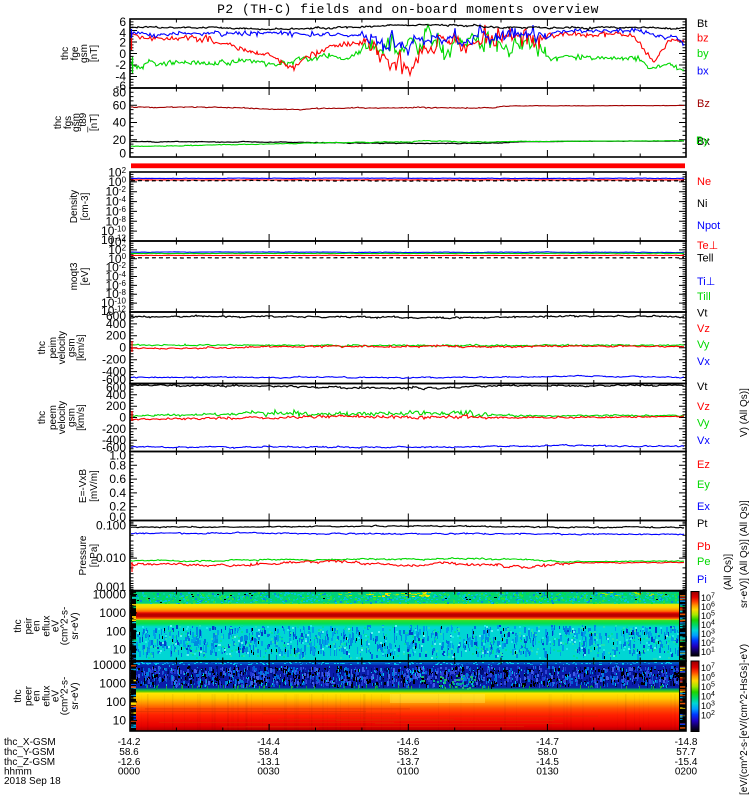 The image size is (750, 800). Describe the element at coordinates (81, 347) in the screenshot. I see `svg-text: [km/s]` at that location.